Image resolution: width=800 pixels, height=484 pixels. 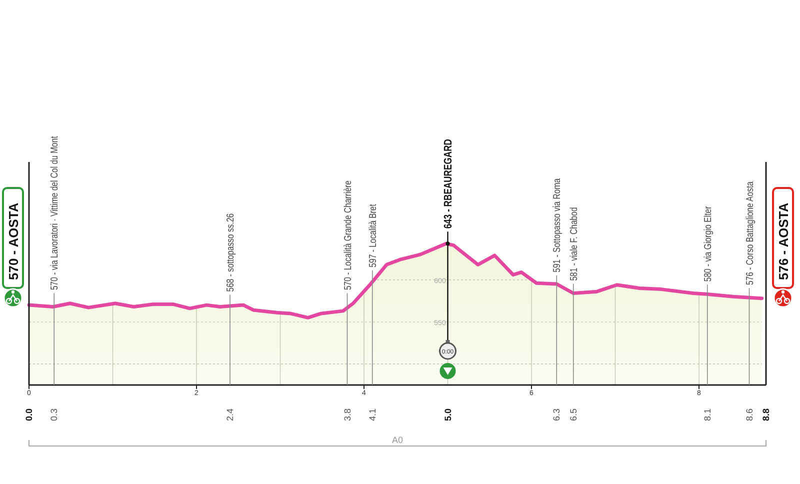 I want to click on x2-tick-label: 4.1, so click(x=372, y=414).